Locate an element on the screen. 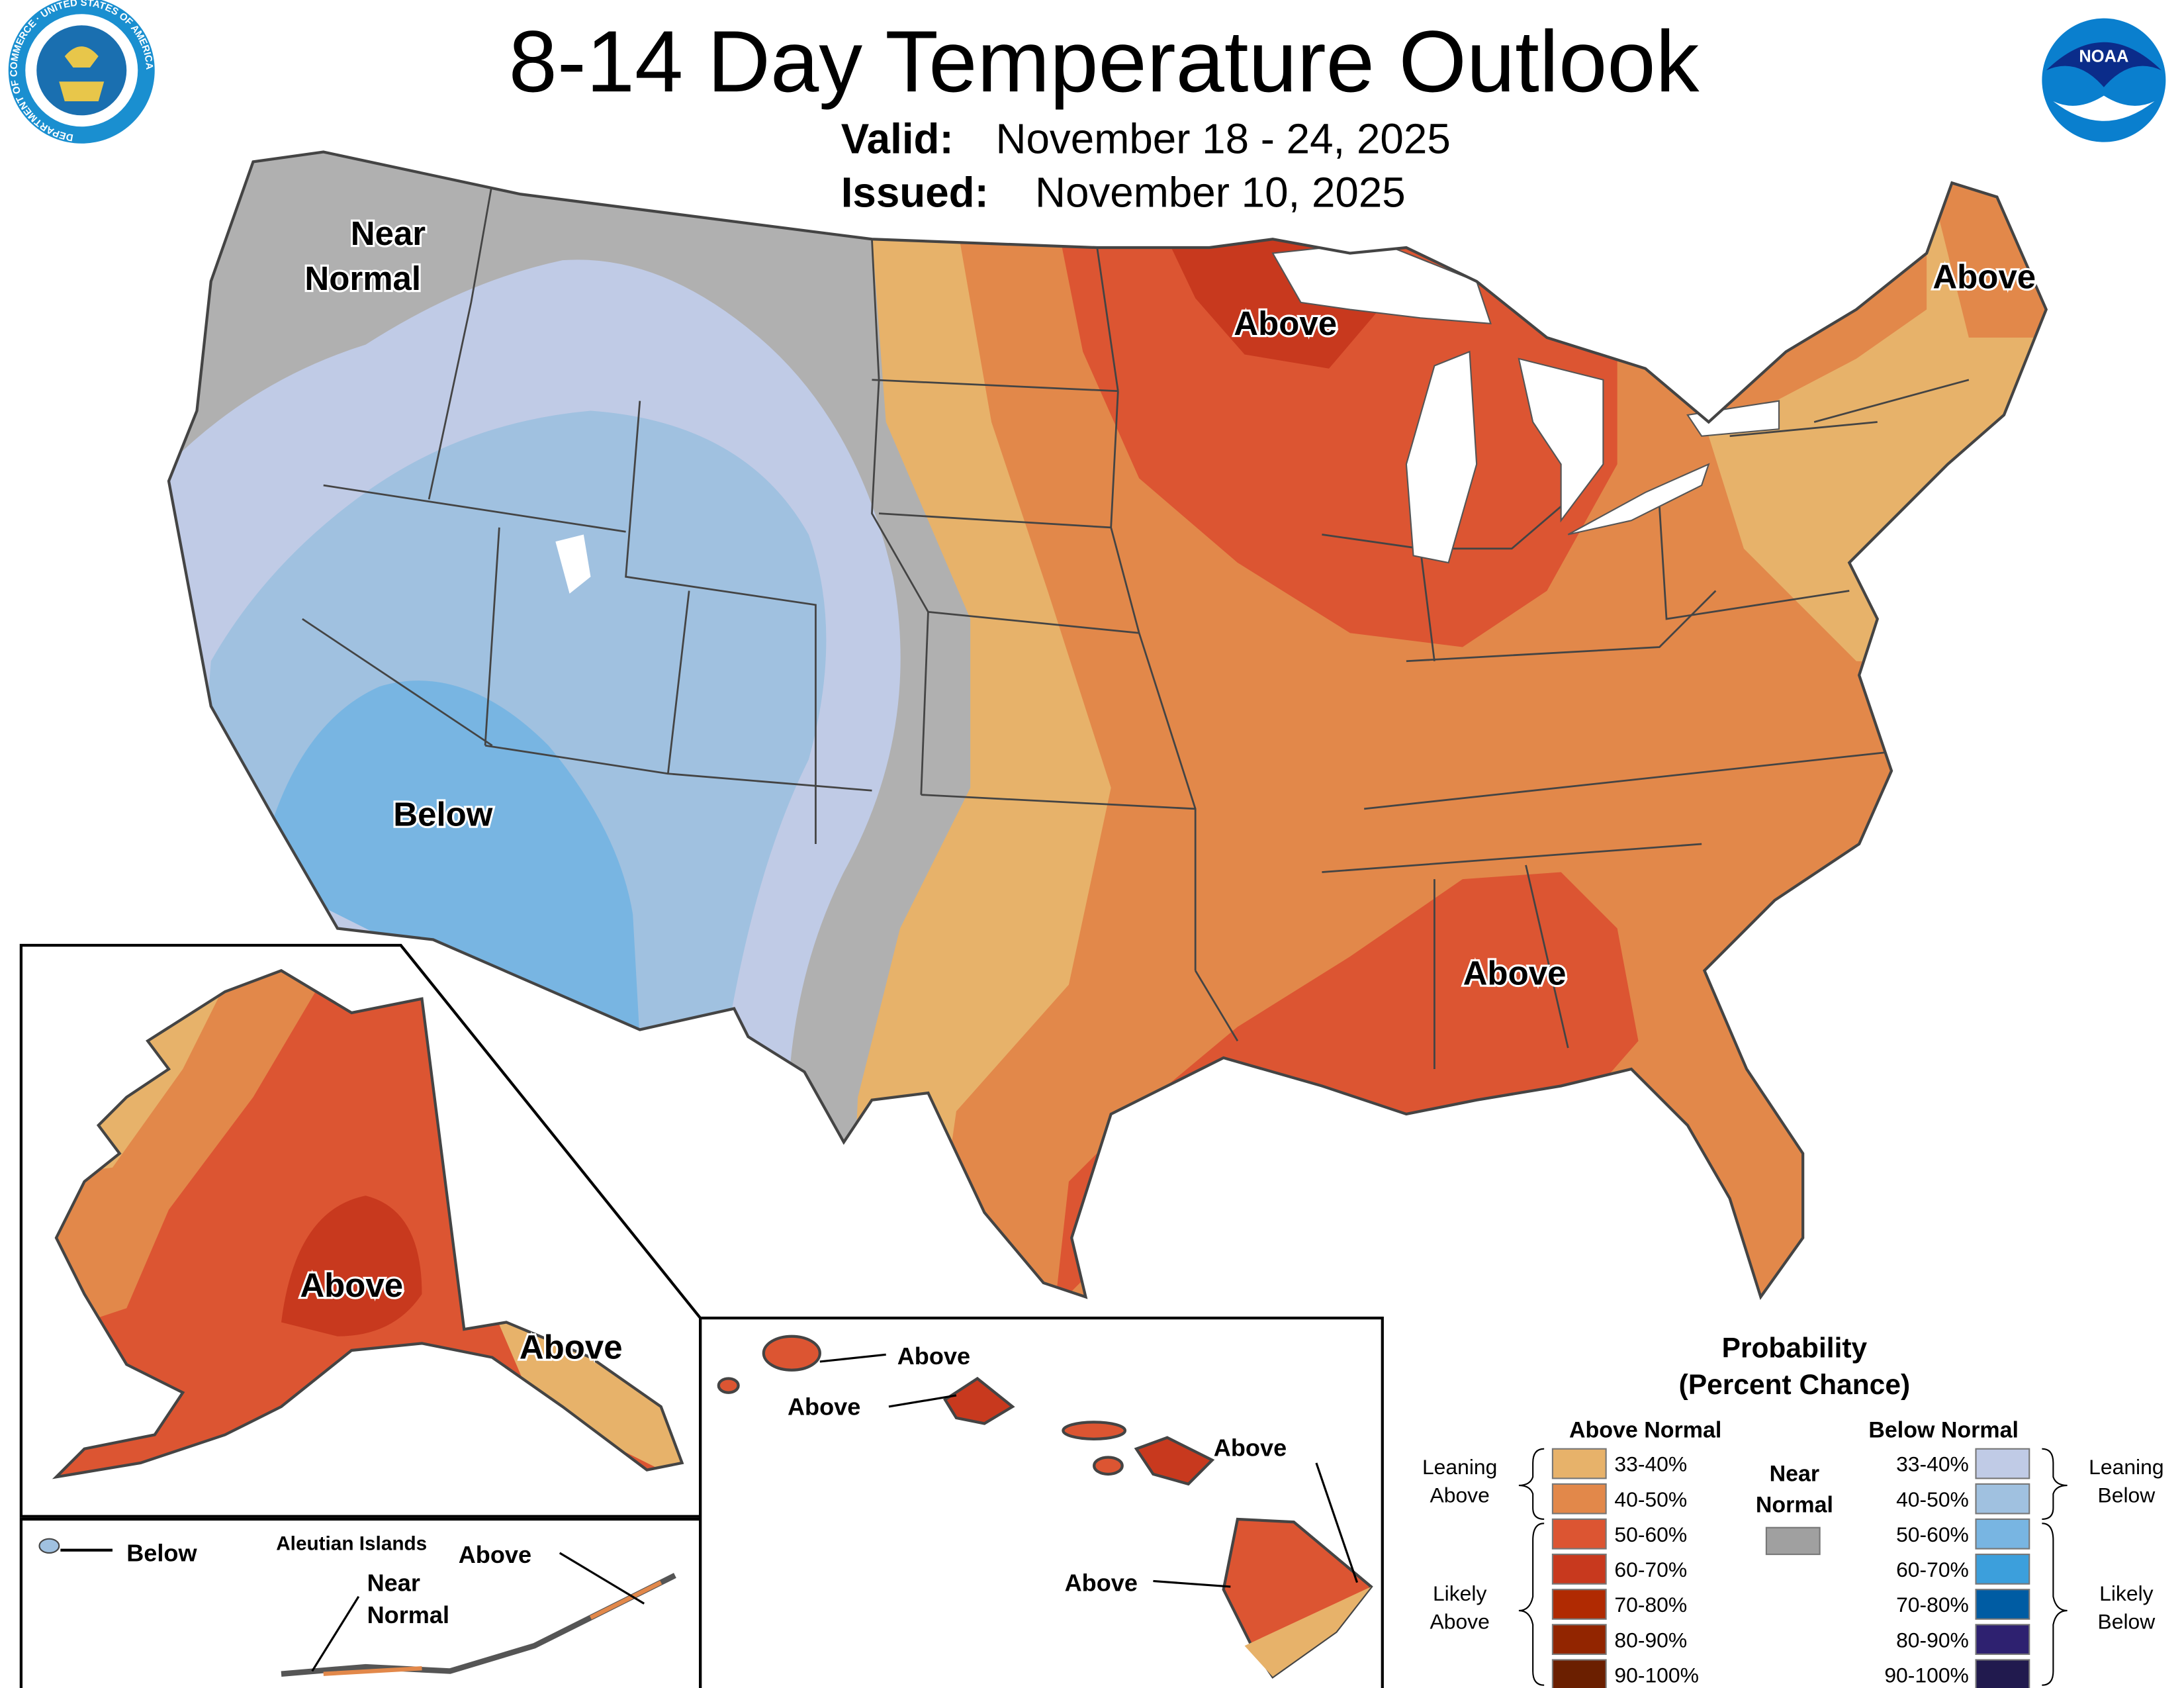 This screenshot has width=2184, height=1688. legend-brace-left is located at coordinates (1531, 1567).